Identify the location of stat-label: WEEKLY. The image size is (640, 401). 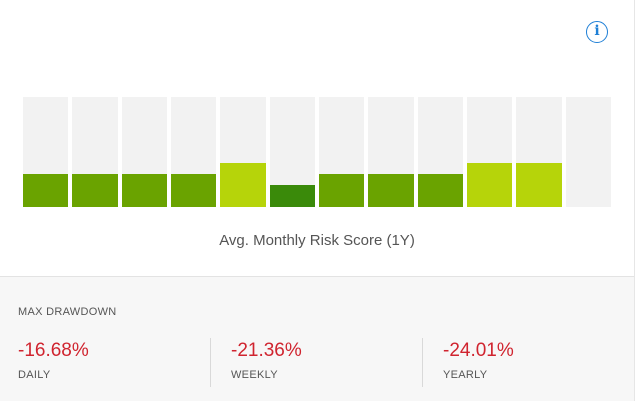
(254, 375).